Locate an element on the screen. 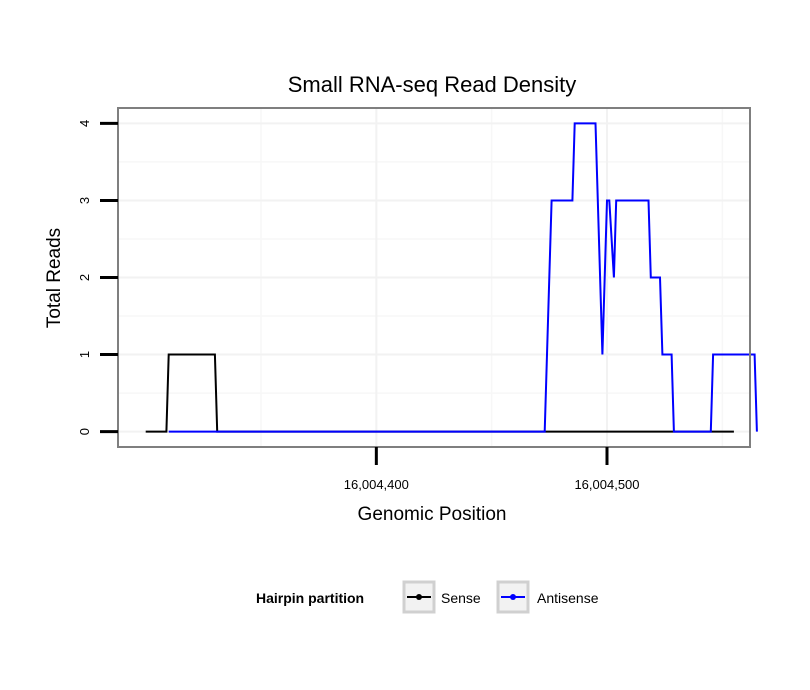  y-axis-title: Total Reads is located at coordinates (54, 278).